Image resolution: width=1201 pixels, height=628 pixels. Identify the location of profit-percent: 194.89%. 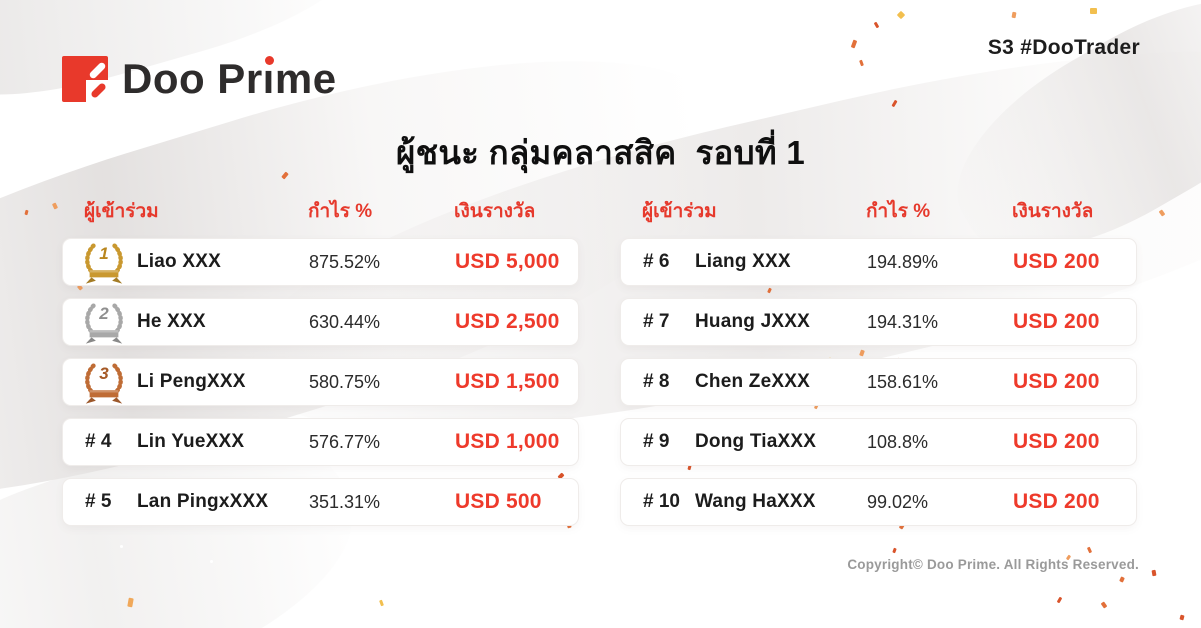
(903, 261).